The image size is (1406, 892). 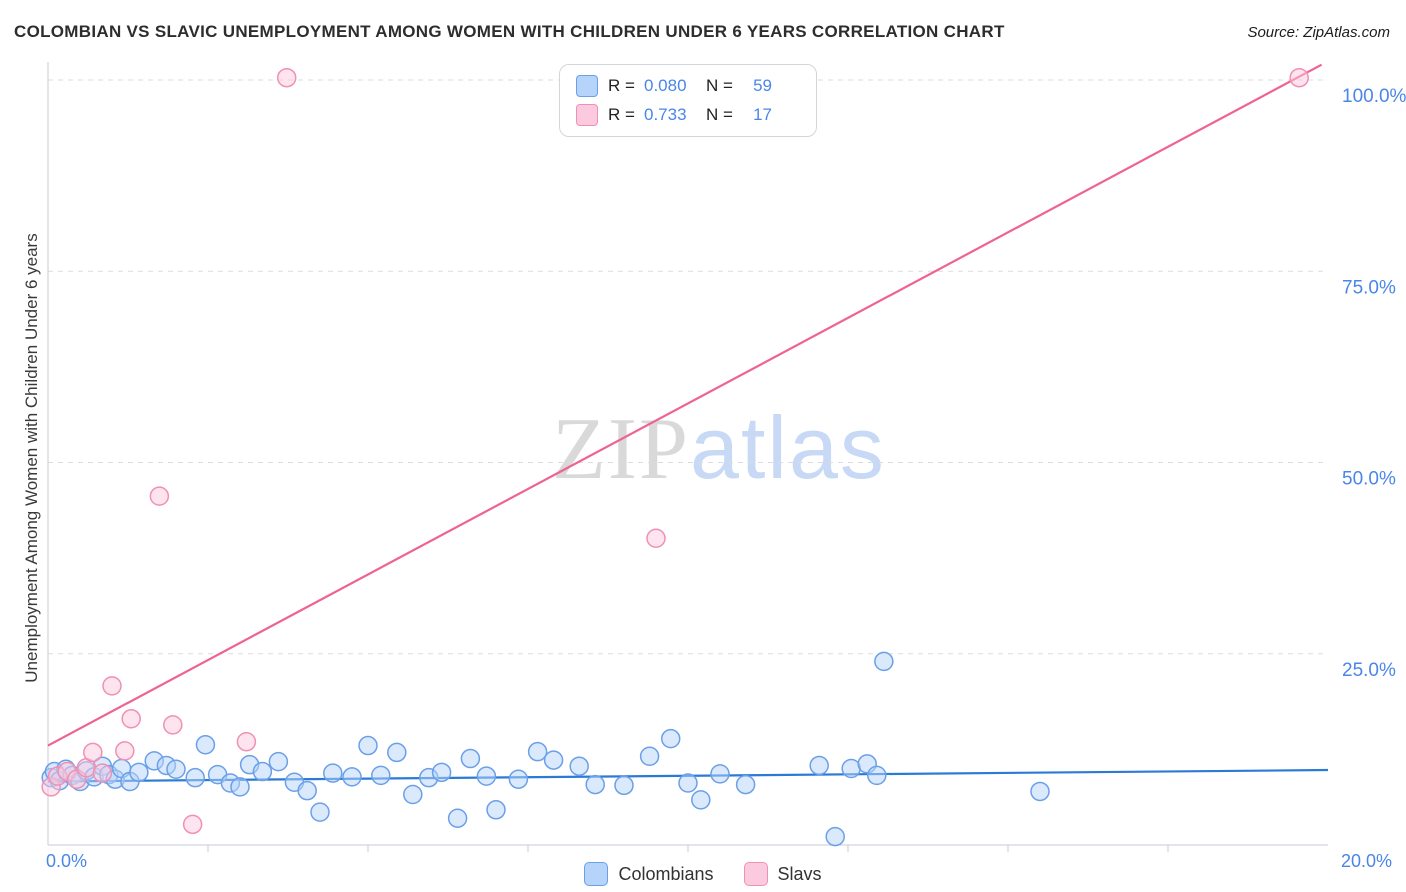 I want to click on y-tick-label: 50.0%, so click(x=1369, y=479).